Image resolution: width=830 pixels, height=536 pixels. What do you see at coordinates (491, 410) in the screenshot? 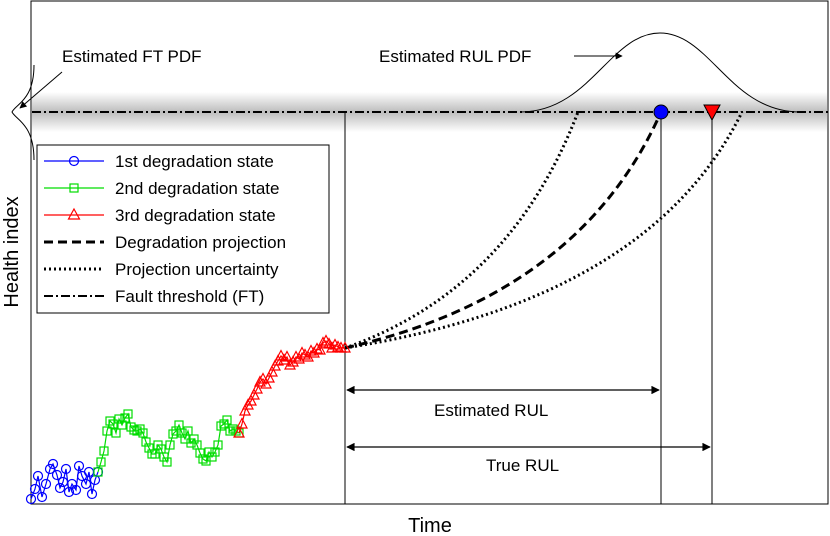
I see `estimated-rul-label: Estimated RUL` at bounding box center [491, 410].